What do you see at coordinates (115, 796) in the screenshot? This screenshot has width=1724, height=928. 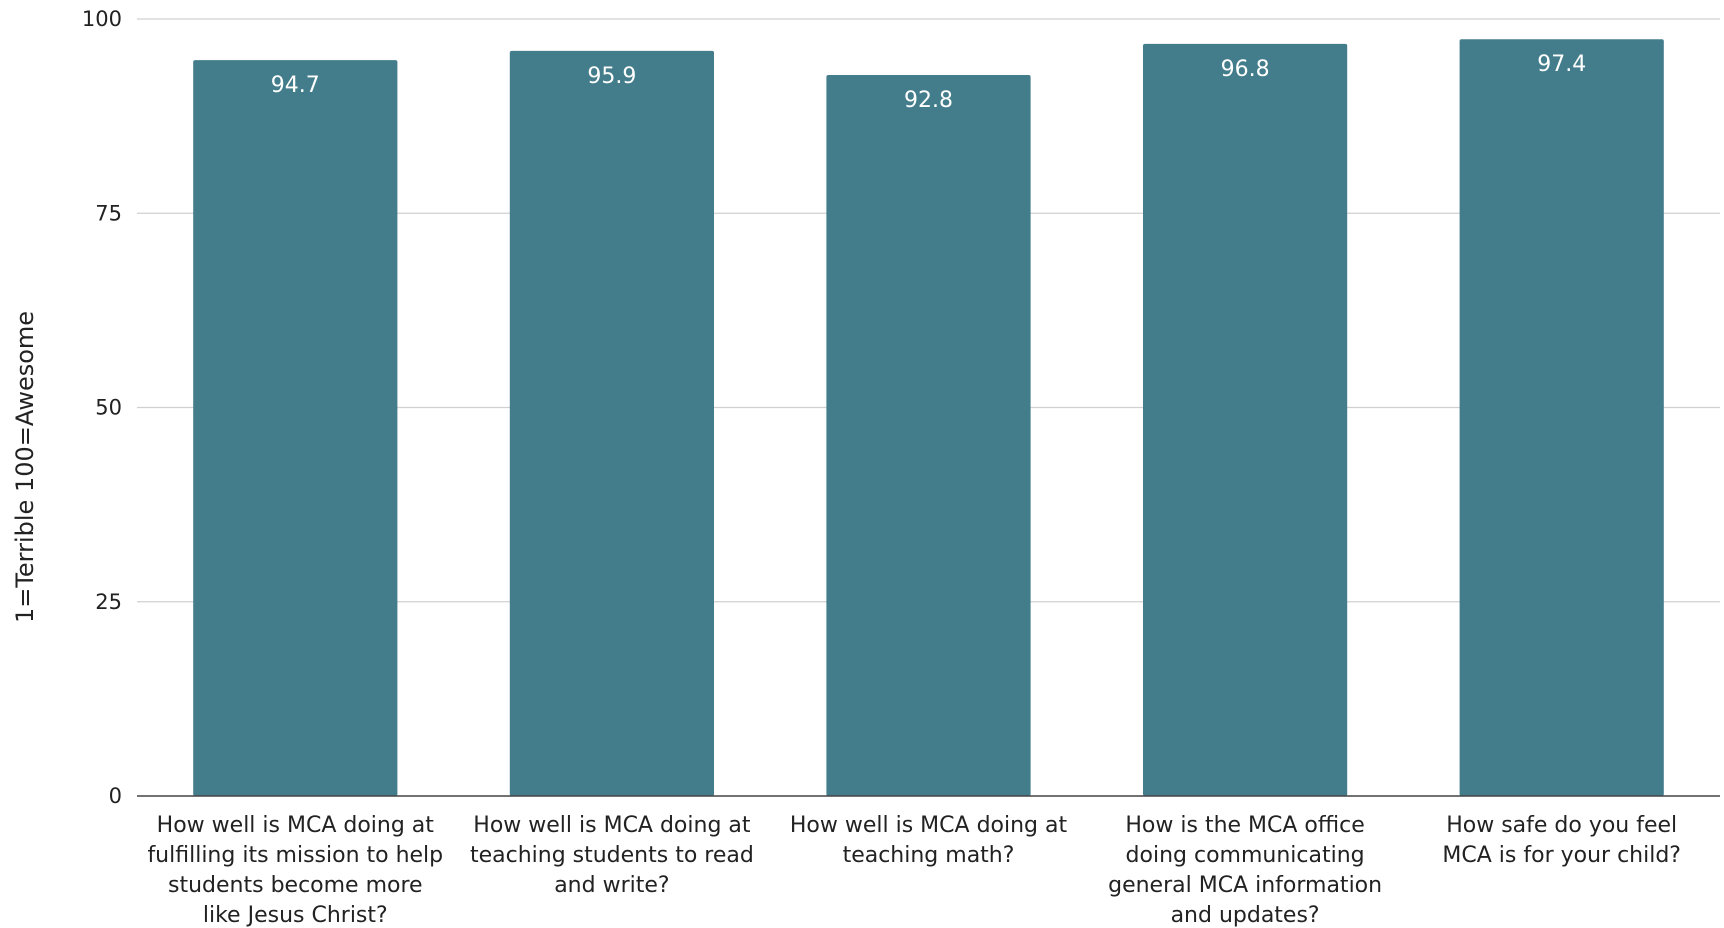 I see `y-tick-label: 0` at bounding box center [115, 796].